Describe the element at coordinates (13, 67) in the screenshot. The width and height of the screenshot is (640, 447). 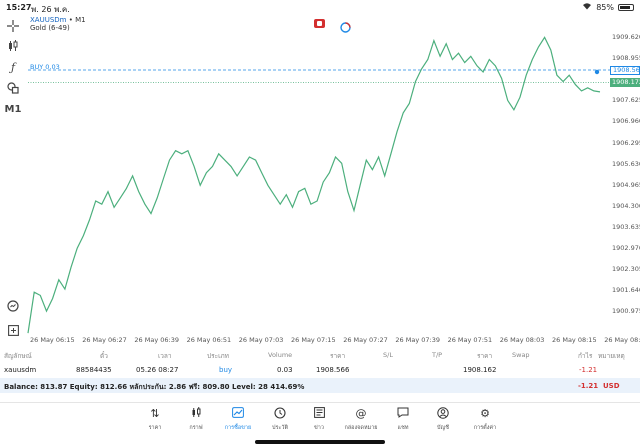
I see `function-icon: ƒ` at that location.